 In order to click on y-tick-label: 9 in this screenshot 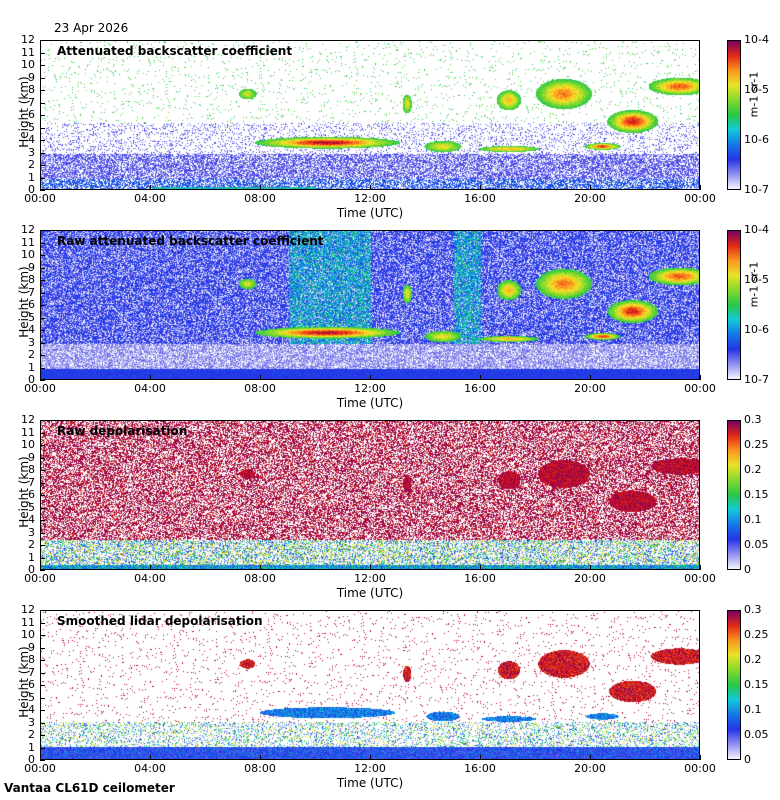, I will do `click(31, 267)`.